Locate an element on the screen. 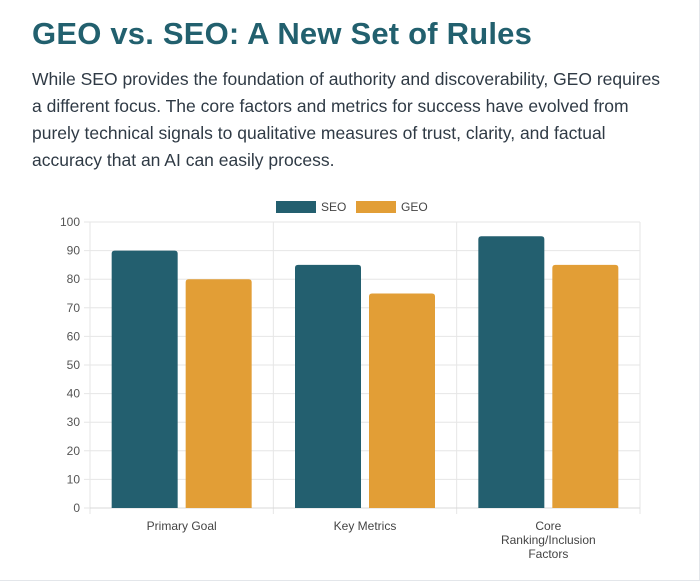 This screenshot has height=581, width=700. y-tick-label: 70 is located at coordinates (74, 308).